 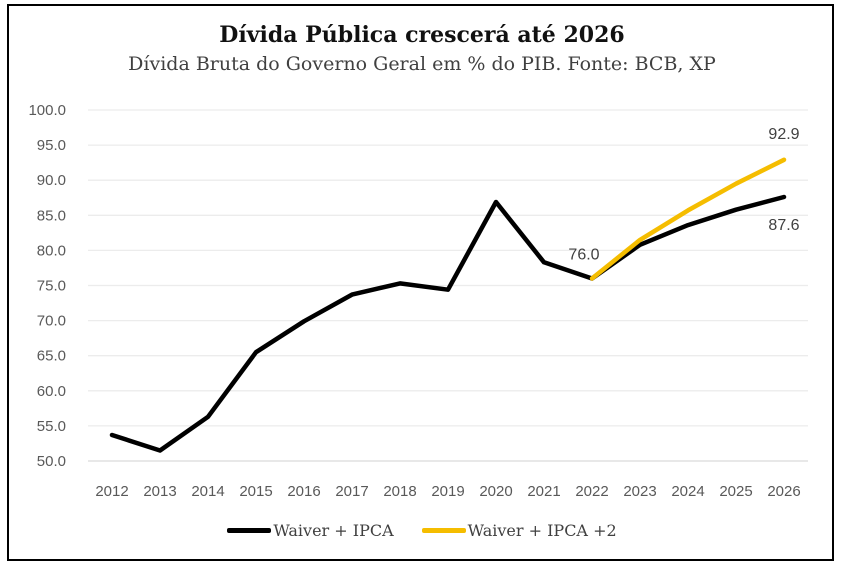 I want to click on y-tick-label: 50.0, so click(x=51, y=461).